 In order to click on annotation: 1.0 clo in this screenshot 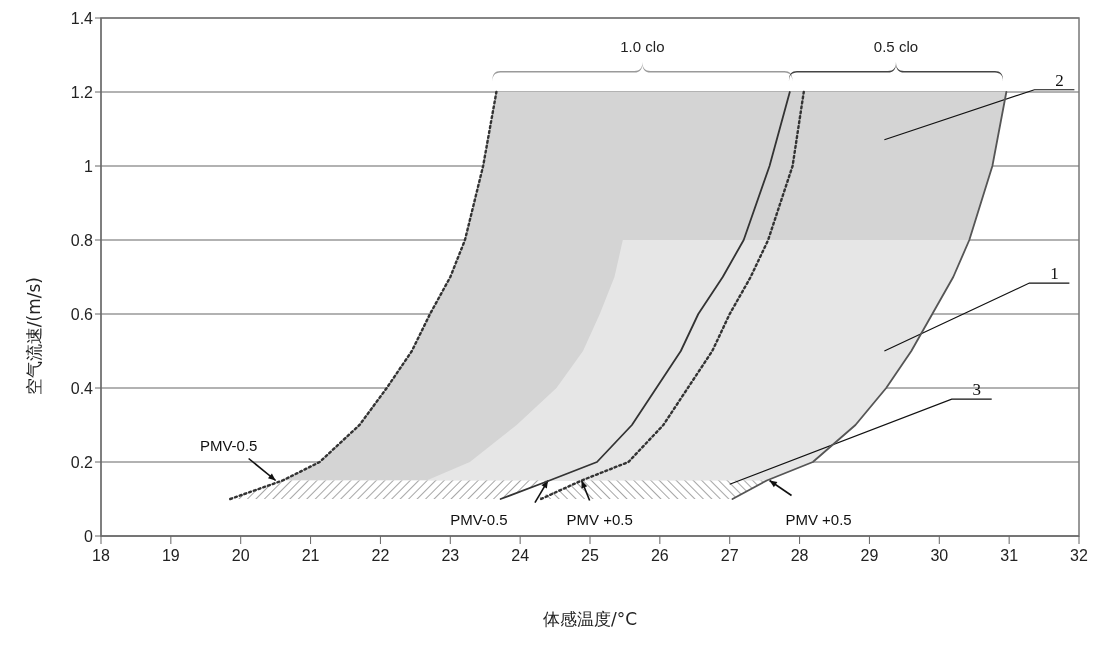, I will do `click(642, 46)`.